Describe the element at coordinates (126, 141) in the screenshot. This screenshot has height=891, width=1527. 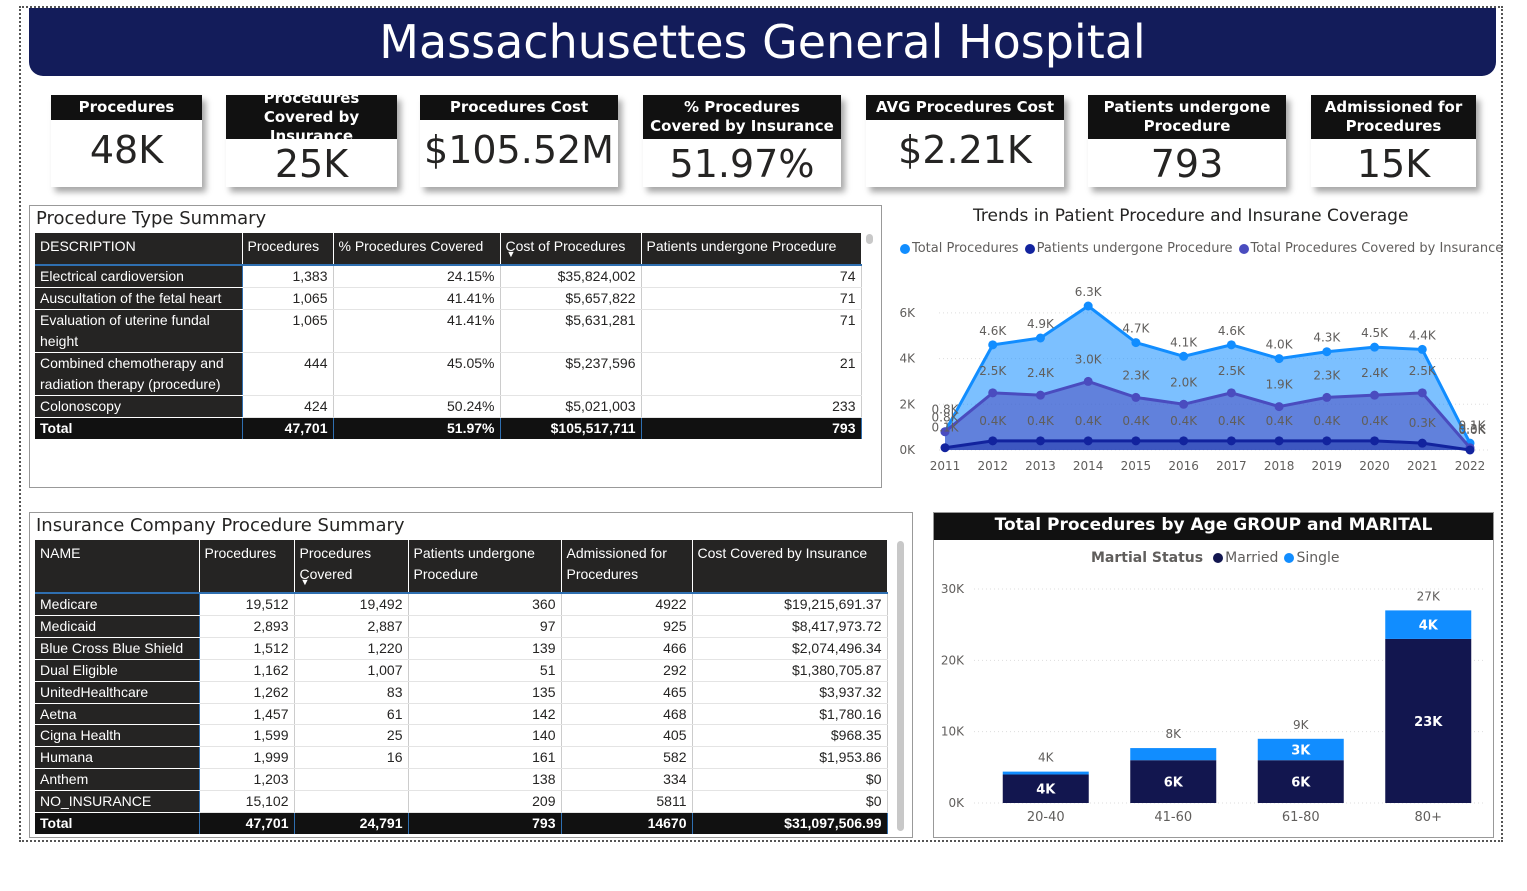
I see `kpi-card-procedures: Procedures 48K` at that location.